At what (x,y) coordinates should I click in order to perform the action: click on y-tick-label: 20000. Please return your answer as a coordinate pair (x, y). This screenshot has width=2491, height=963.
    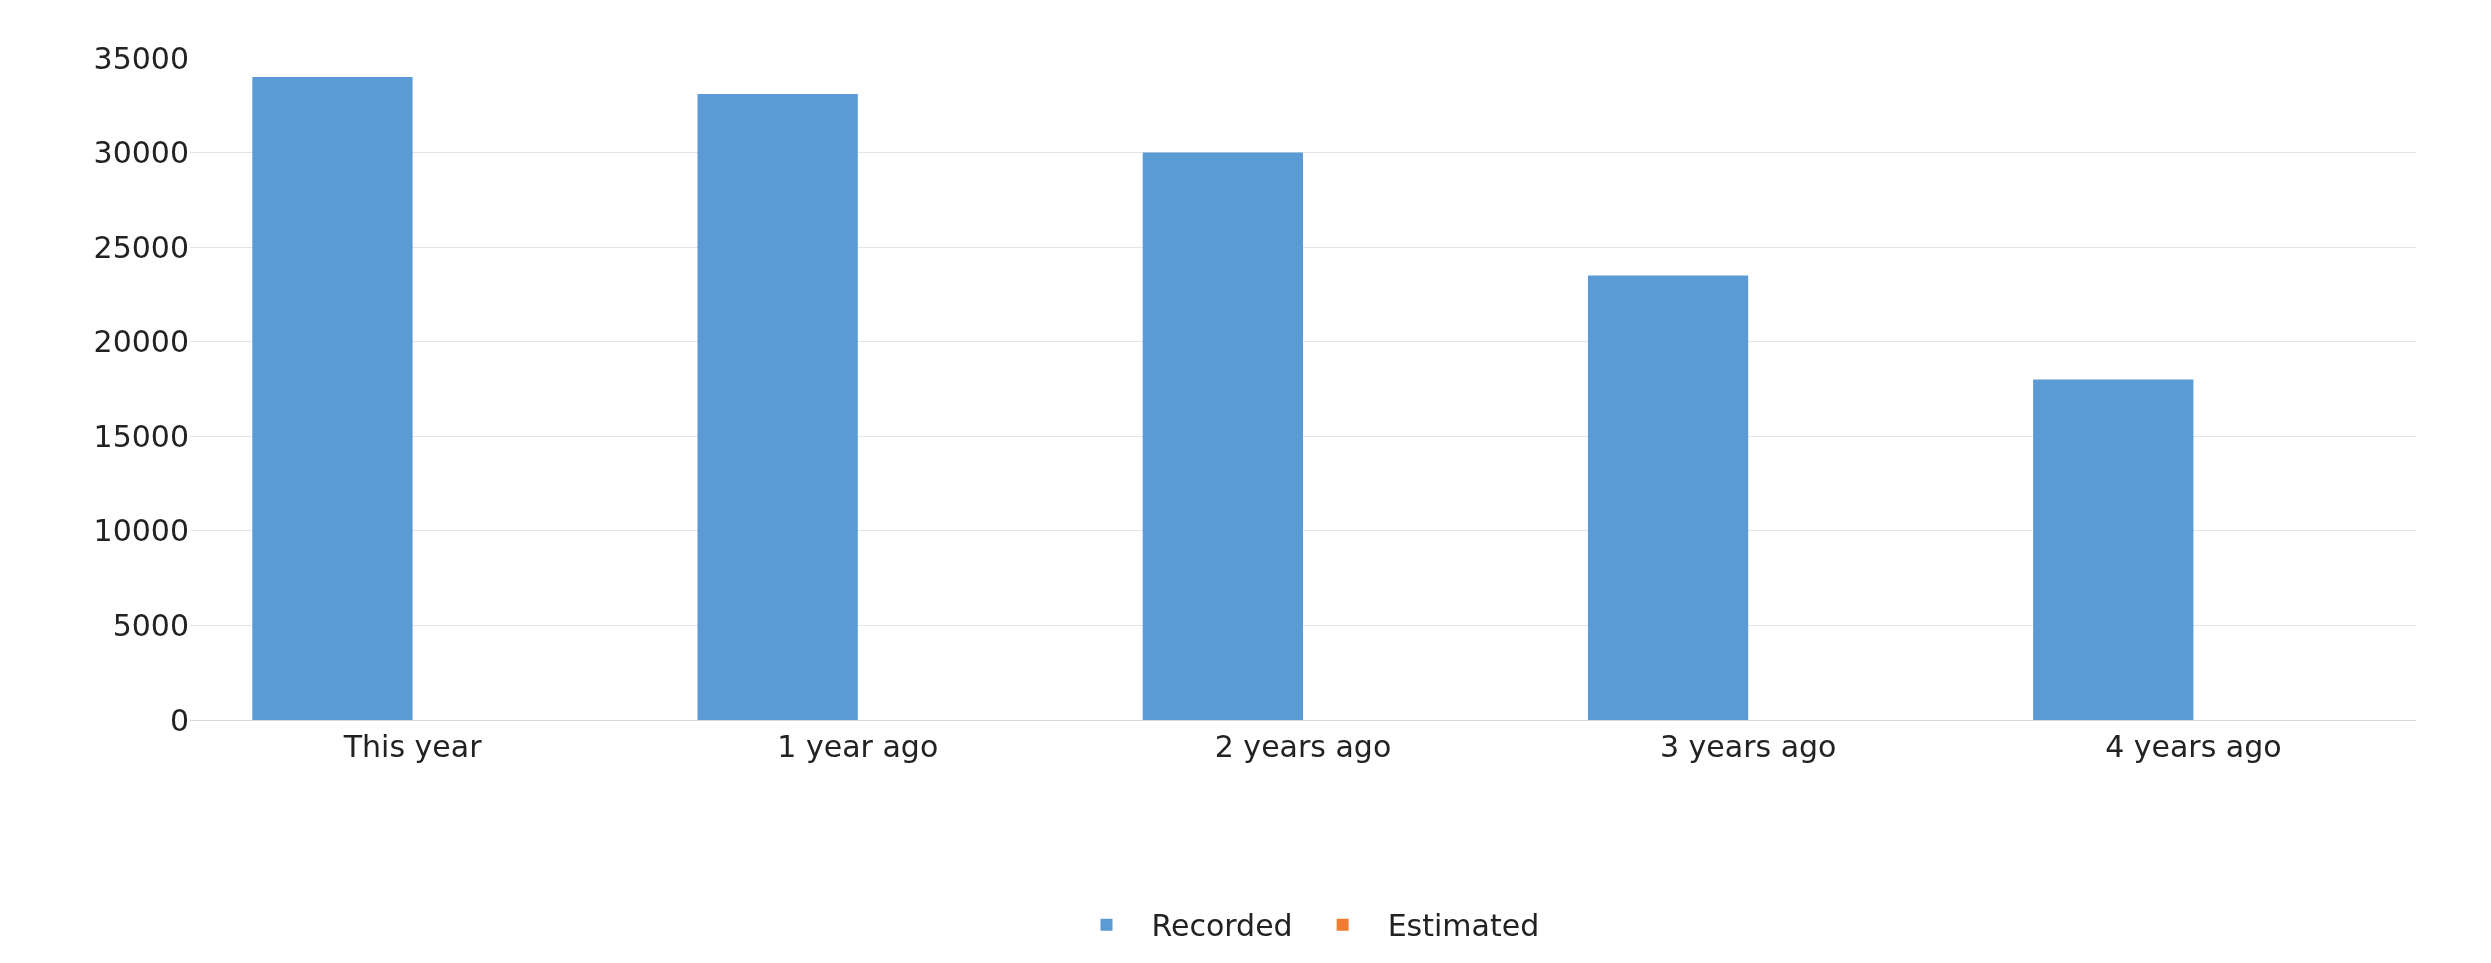
    Looking at the image, I should click on (141, 342).